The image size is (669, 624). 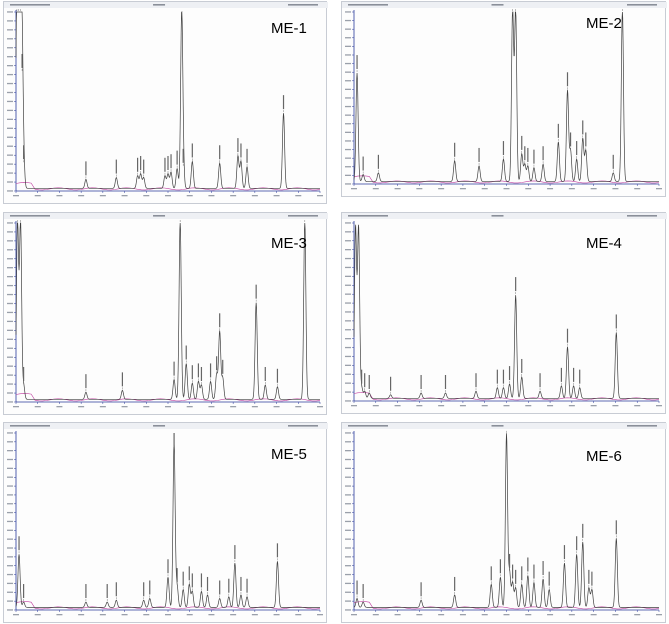 What do you see at coordinates (604, 23) in the screenshot?
I see `panel-label: ME-2` at bounding box center [604, 23].